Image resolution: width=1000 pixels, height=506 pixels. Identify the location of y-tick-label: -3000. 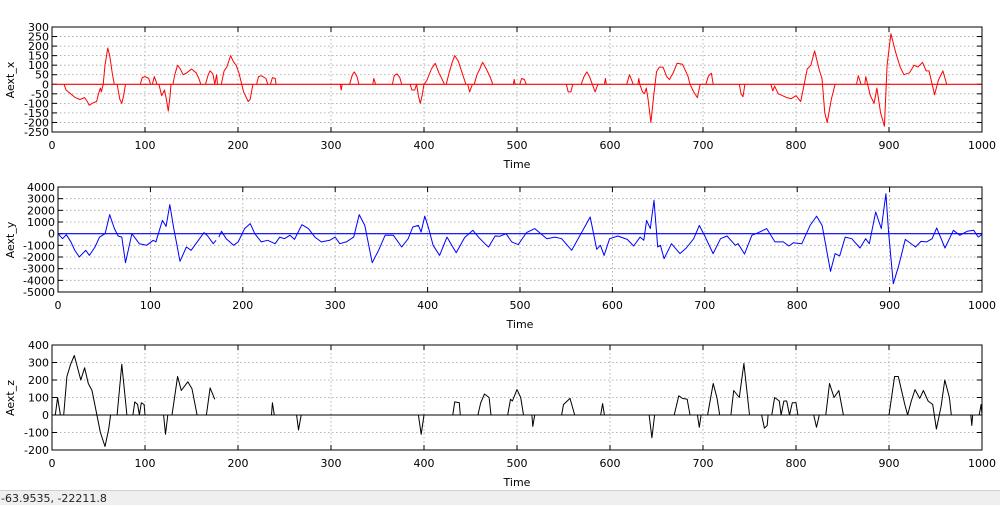
(39, 269).